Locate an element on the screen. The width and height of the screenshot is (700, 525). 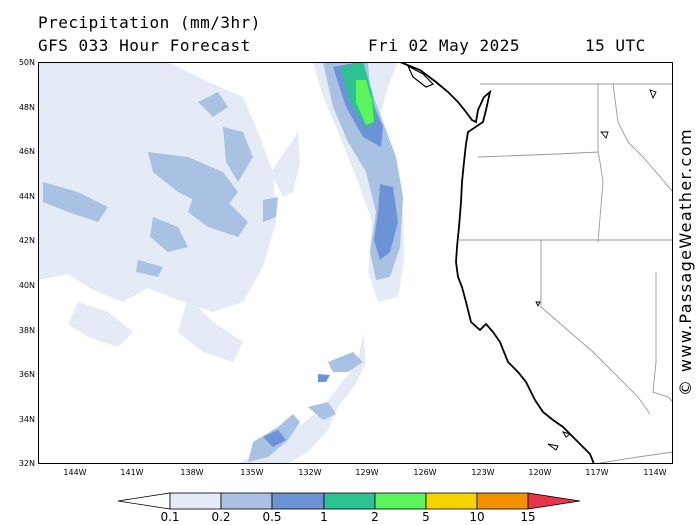
lat-label: 44N is located at coordinates (26, 196).